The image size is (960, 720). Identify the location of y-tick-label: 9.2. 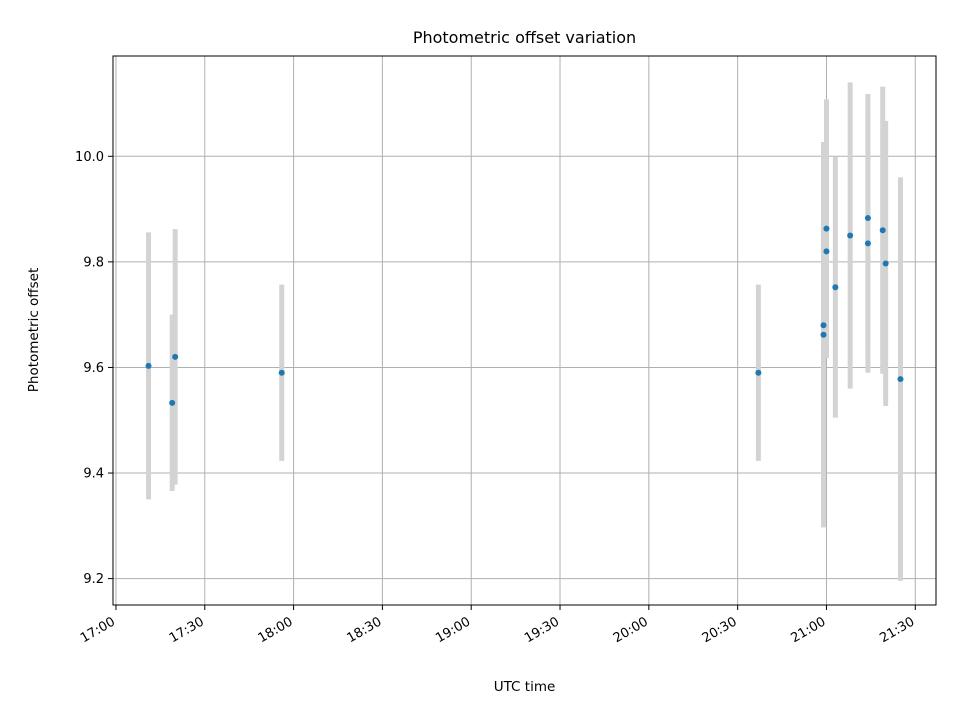
(93, 579).